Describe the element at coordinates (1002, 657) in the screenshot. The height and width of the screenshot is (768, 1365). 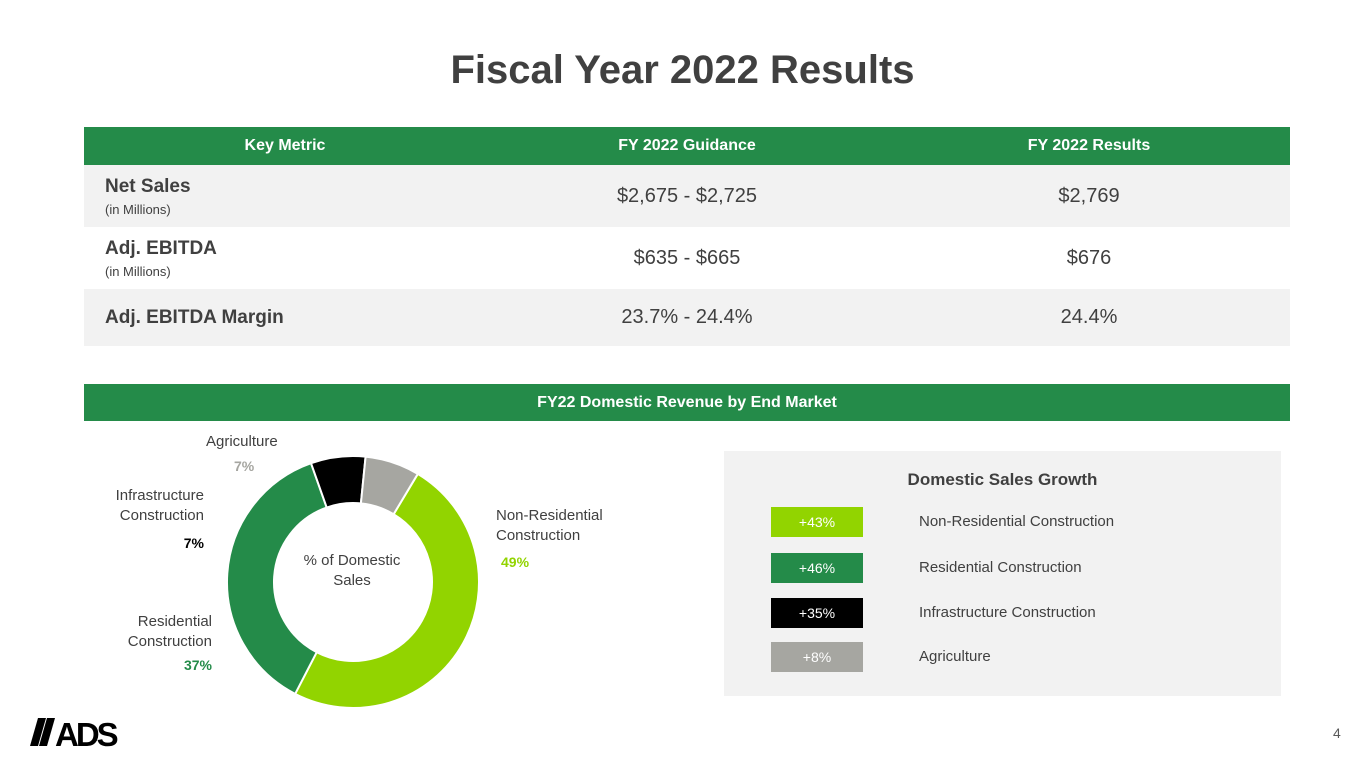
I see `growth-row: +8% Agriculture` at that location.